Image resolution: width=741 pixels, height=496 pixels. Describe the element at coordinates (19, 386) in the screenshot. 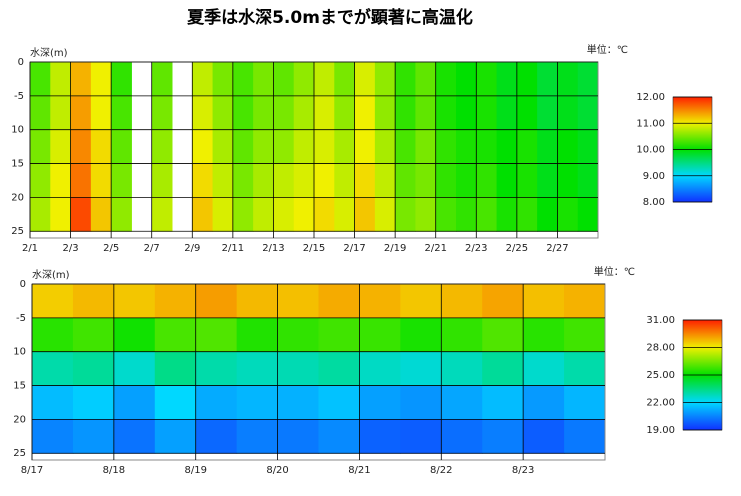

I see `y-tick-label: 15` at that location.